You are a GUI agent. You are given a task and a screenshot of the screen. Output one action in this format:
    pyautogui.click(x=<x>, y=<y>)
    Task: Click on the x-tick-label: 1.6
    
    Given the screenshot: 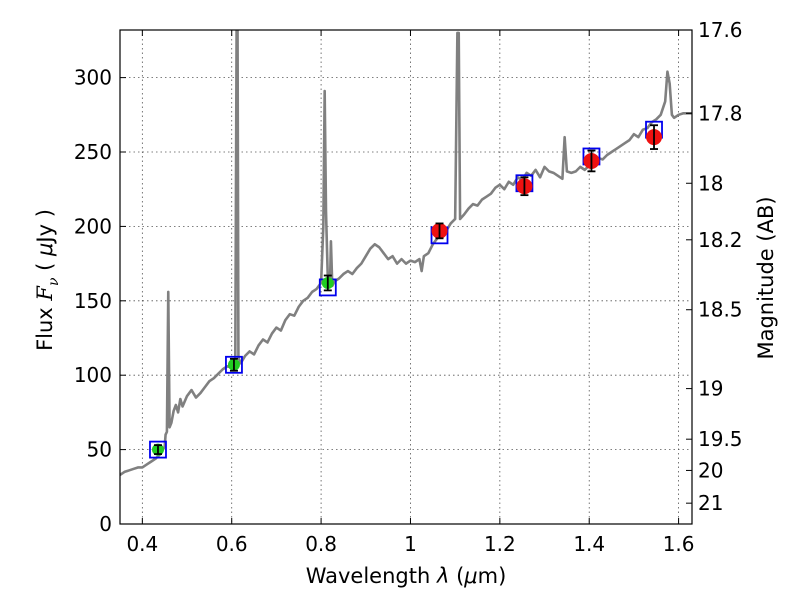 What is the action you would take?
    pyautogui.click(x=679, y=544)
    